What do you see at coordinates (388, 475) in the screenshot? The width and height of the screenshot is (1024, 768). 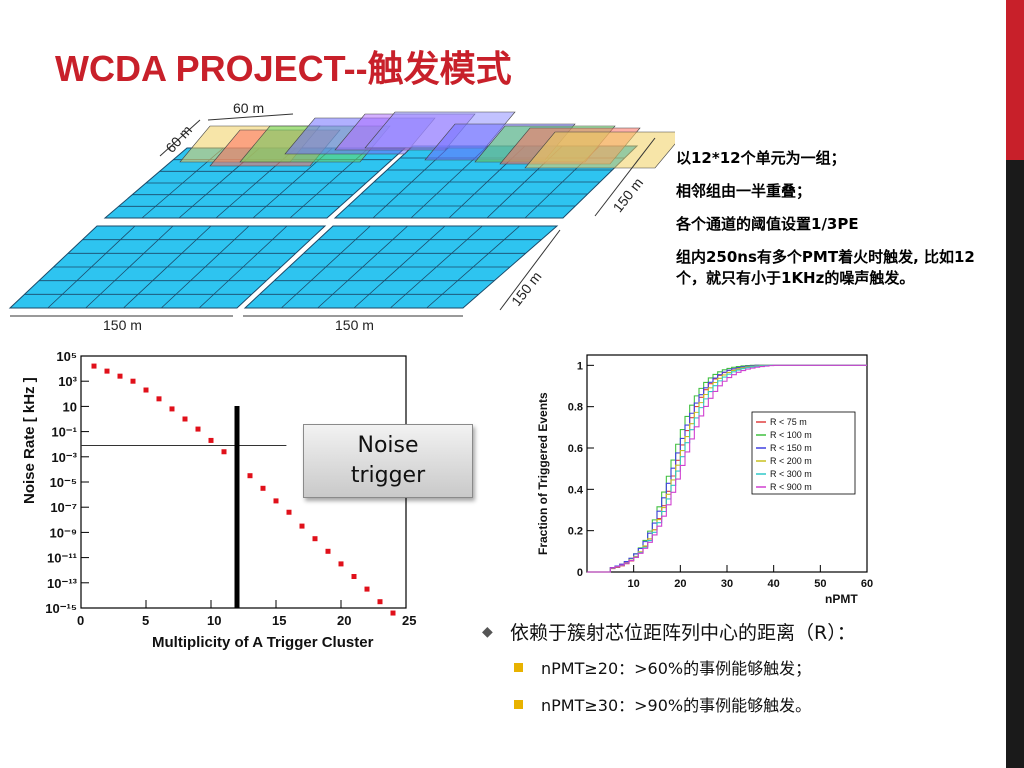 I see `callout-line-2: trigger` at bounding box center [388, 475].